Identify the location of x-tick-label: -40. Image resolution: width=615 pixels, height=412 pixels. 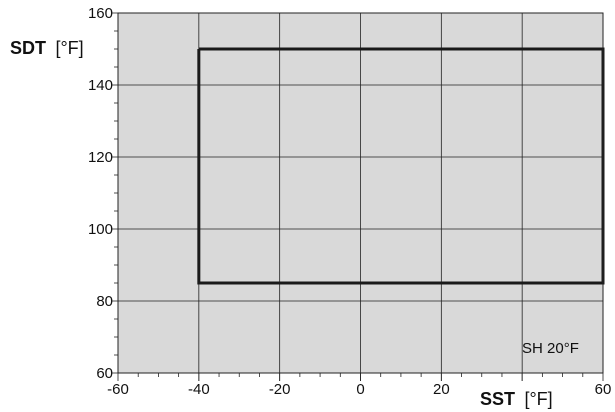
(199, 389).